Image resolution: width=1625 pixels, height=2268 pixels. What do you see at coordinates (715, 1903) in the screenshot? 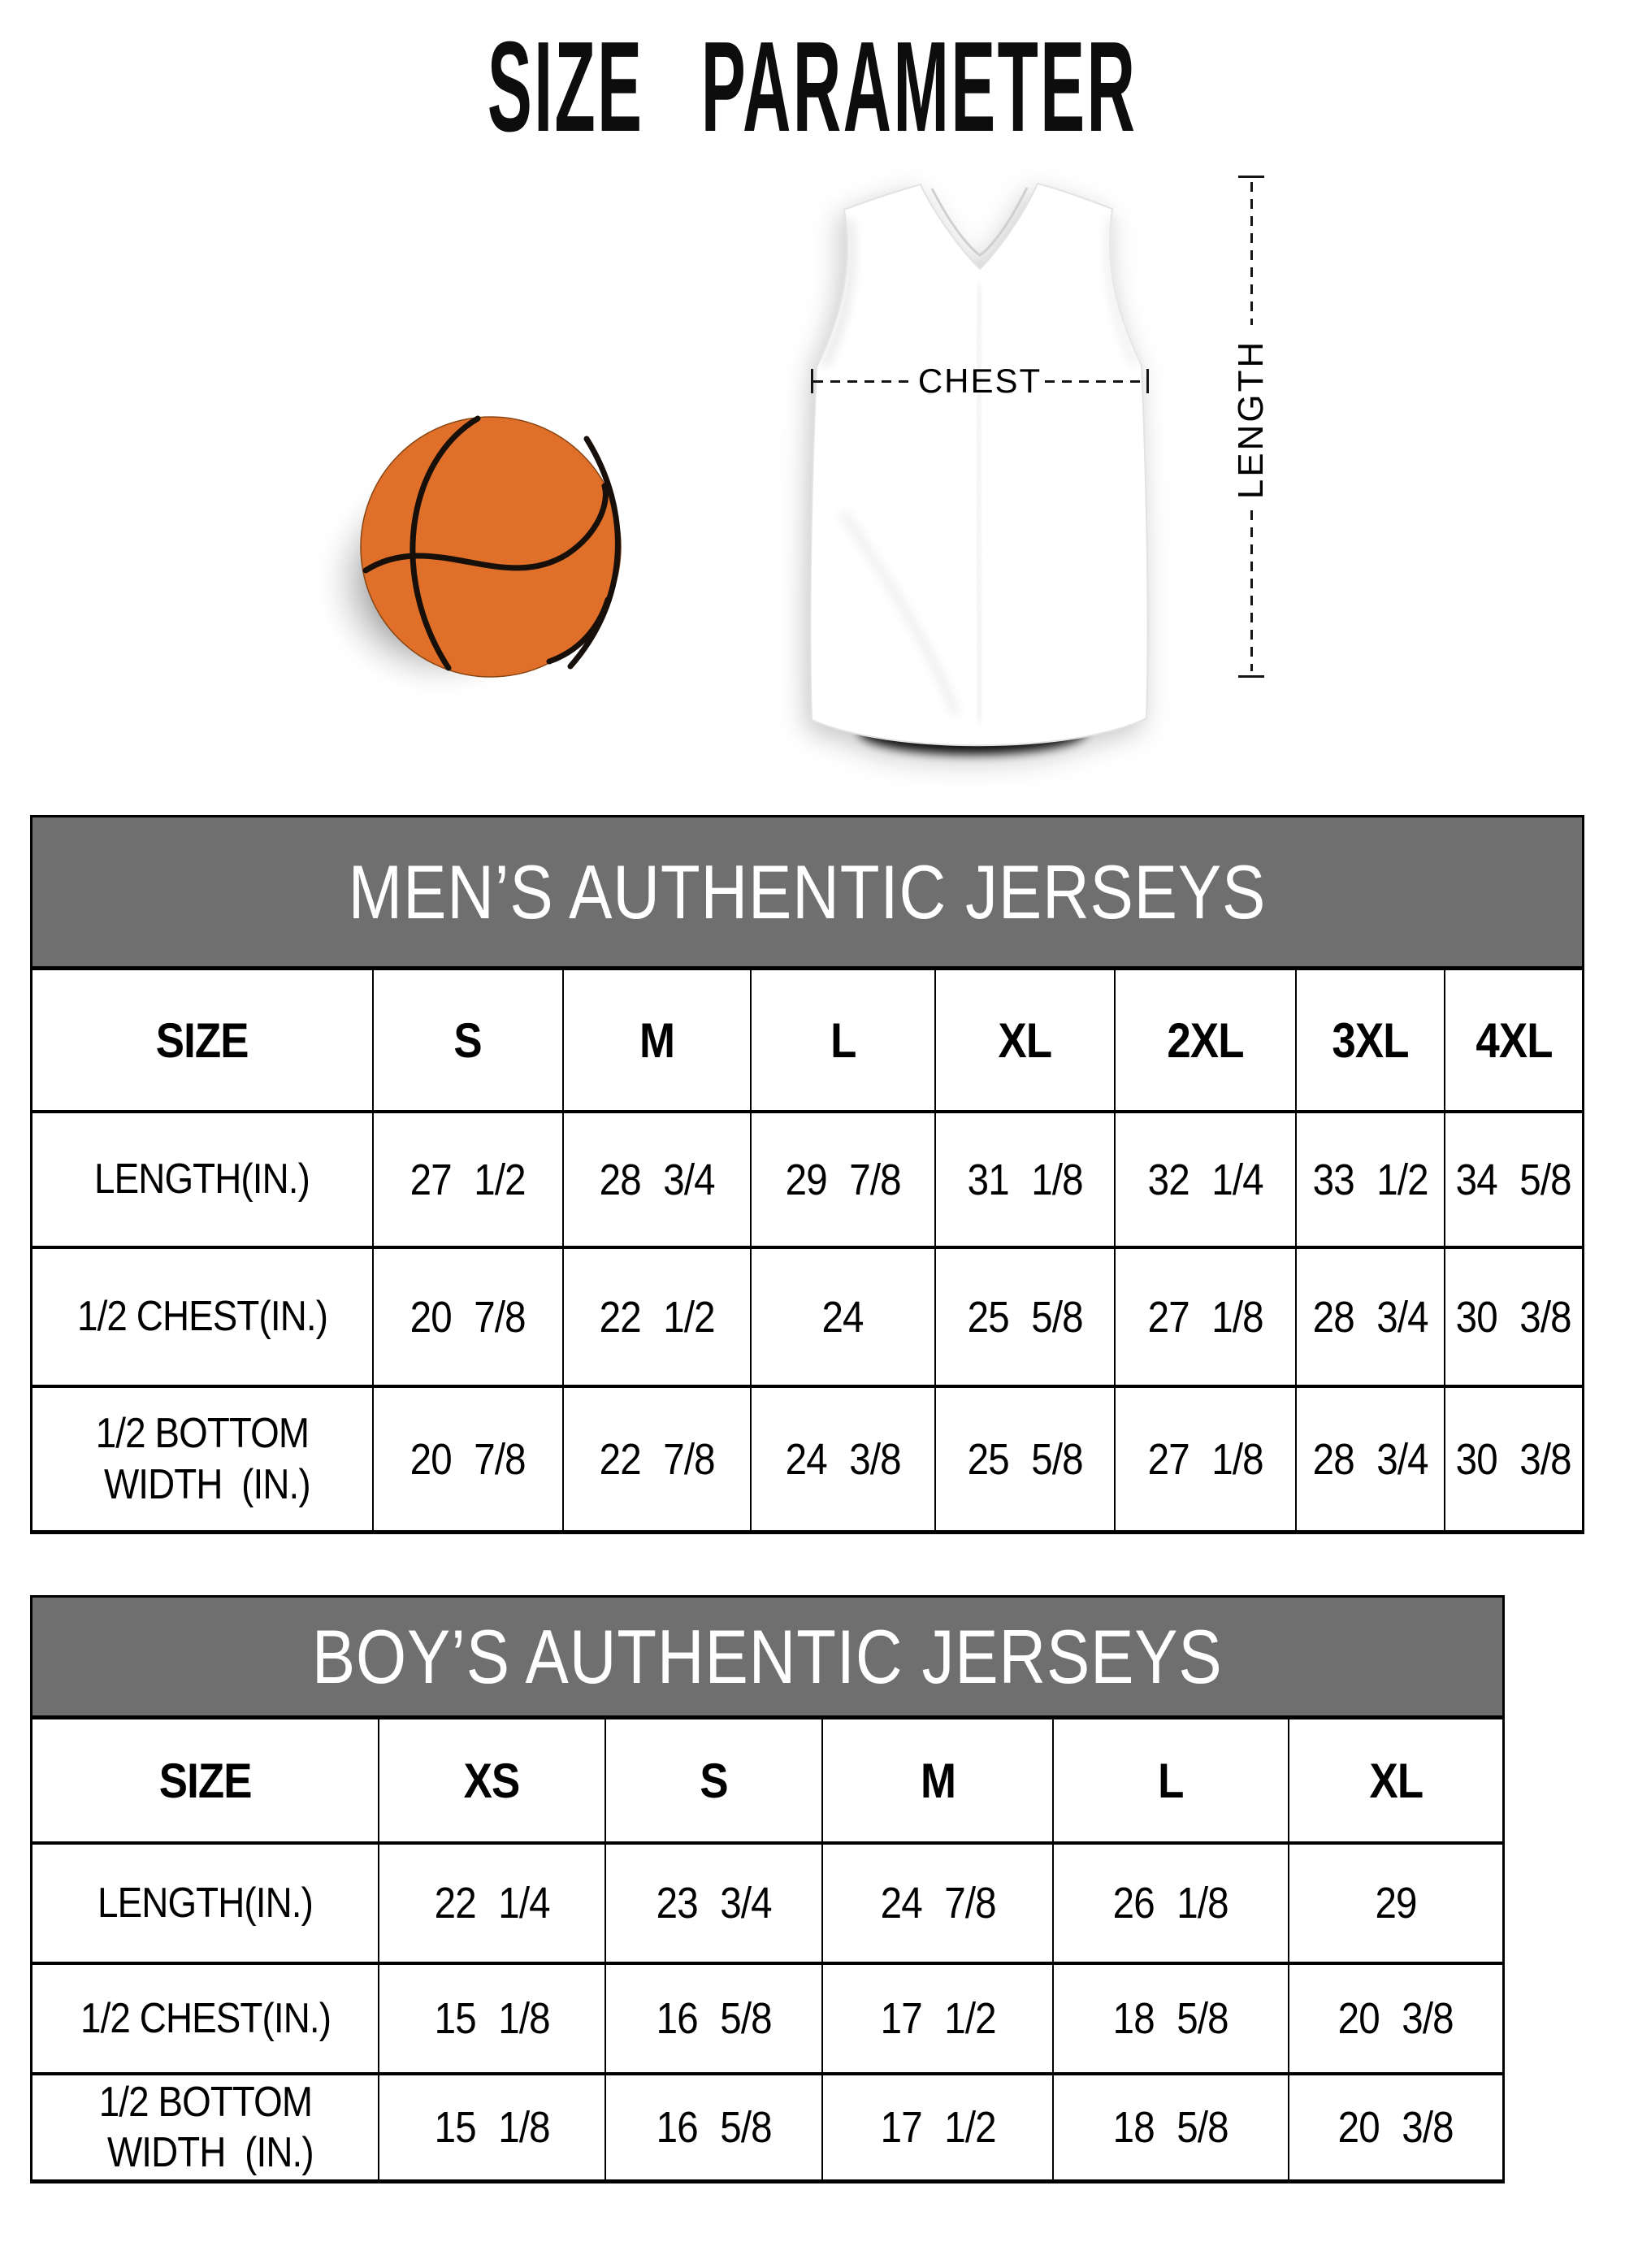
I see `value-text: 23 3/4` at bounding box center [715, 1903].